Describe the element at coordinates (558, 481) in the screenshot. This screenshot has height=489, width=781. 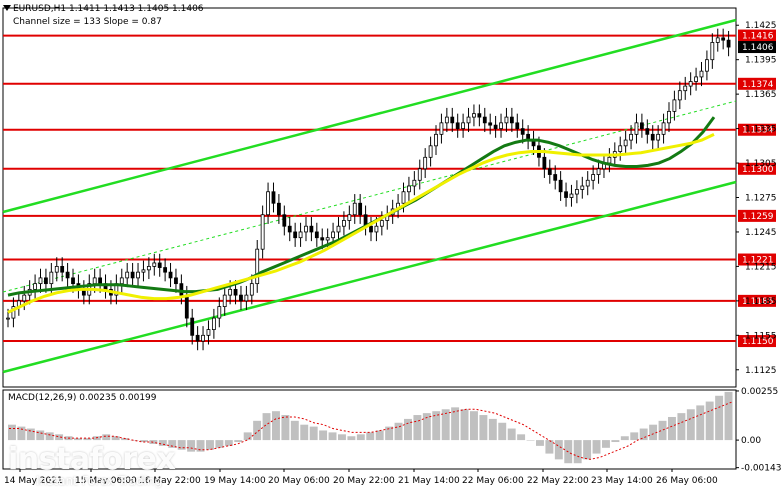
I see `x-tick-label: 22 May 22:00` at that location.